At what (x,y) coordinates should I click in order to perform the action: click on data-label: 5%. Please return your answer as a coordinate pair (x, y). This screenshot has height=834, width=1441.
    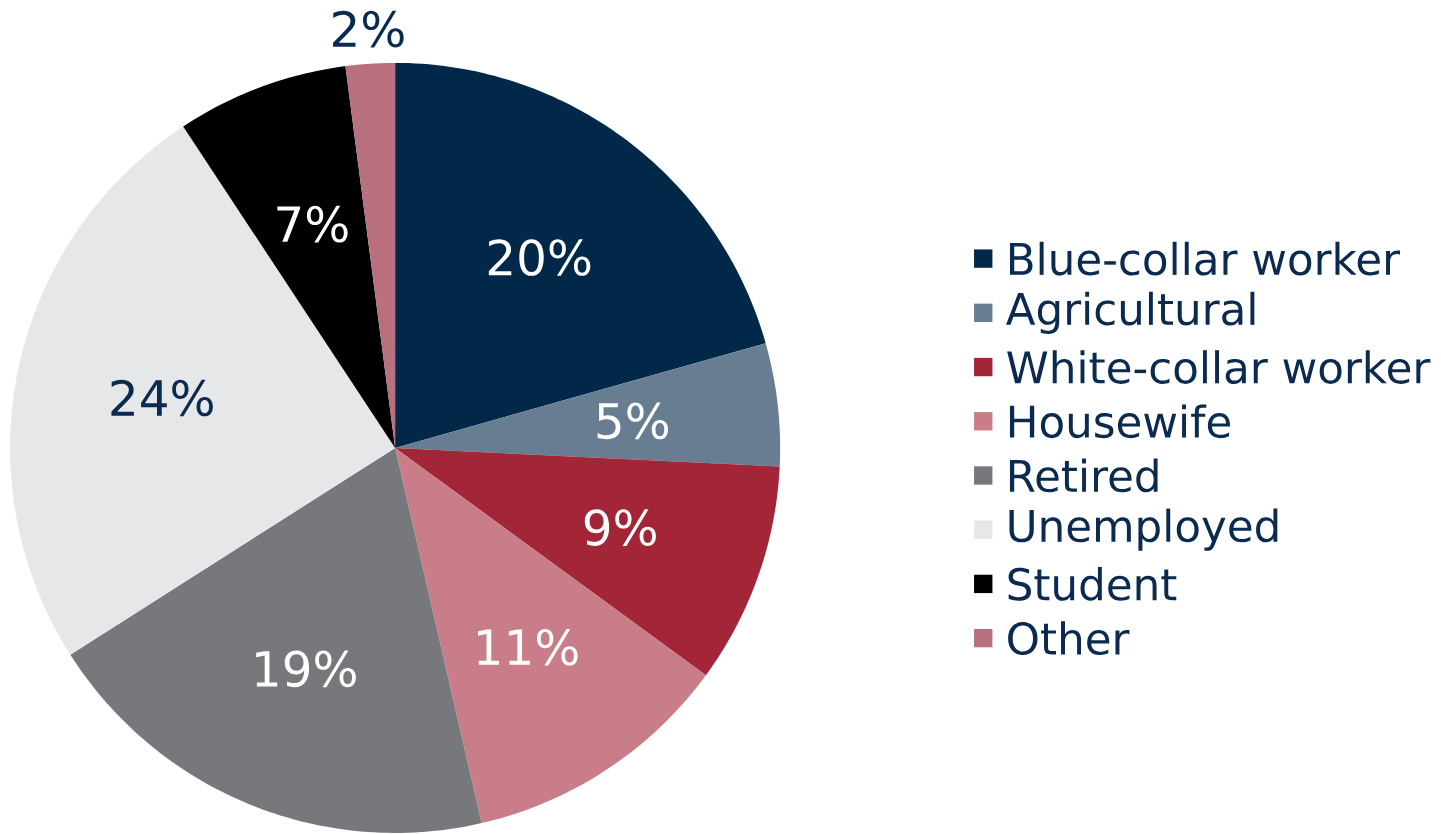
    Looking at the image, I should click on (633, 421).